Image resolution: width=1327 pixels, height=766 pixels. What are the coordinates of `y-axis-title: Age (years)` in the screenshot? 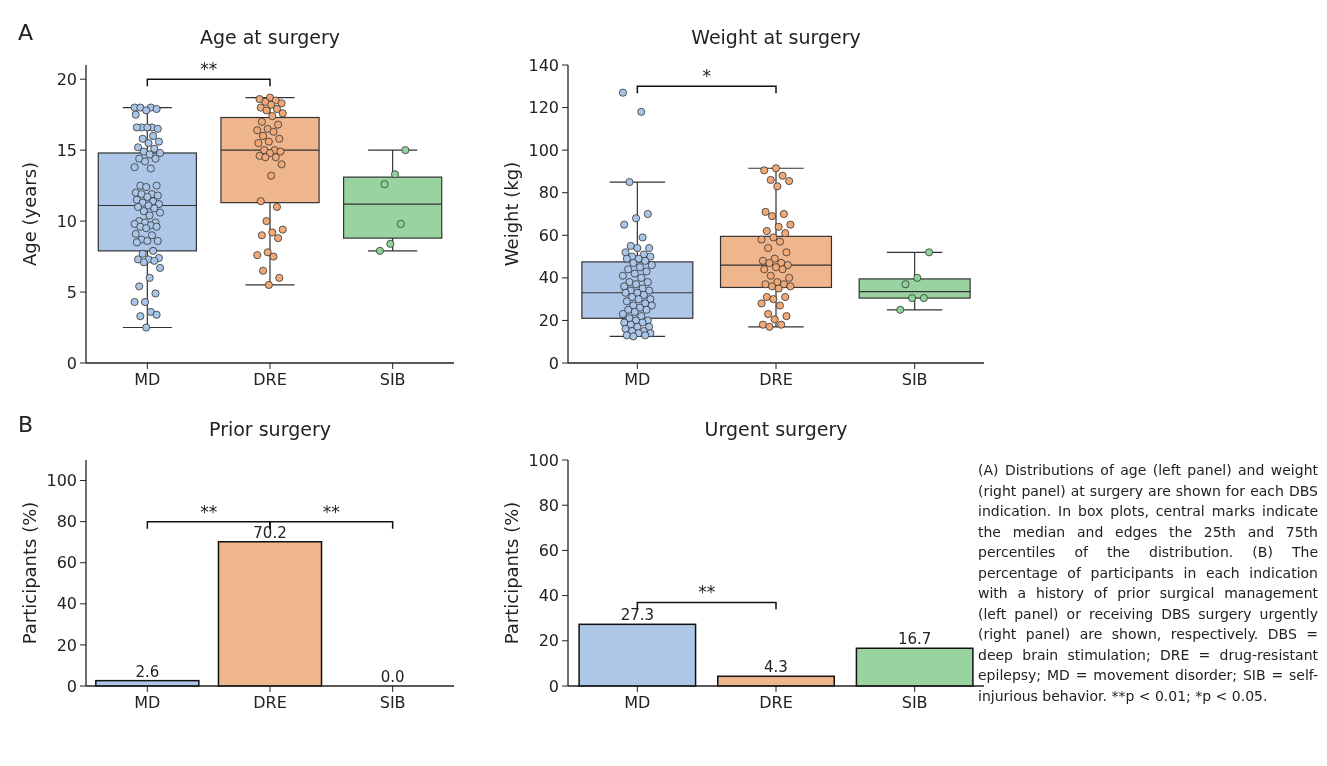 It's located at (29, 214).